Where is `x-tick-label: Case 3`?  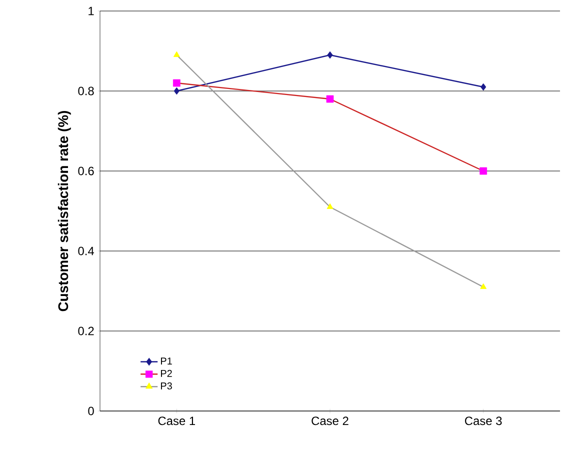
x-tick-label: Case 3 is located at coordinates (483, 421).